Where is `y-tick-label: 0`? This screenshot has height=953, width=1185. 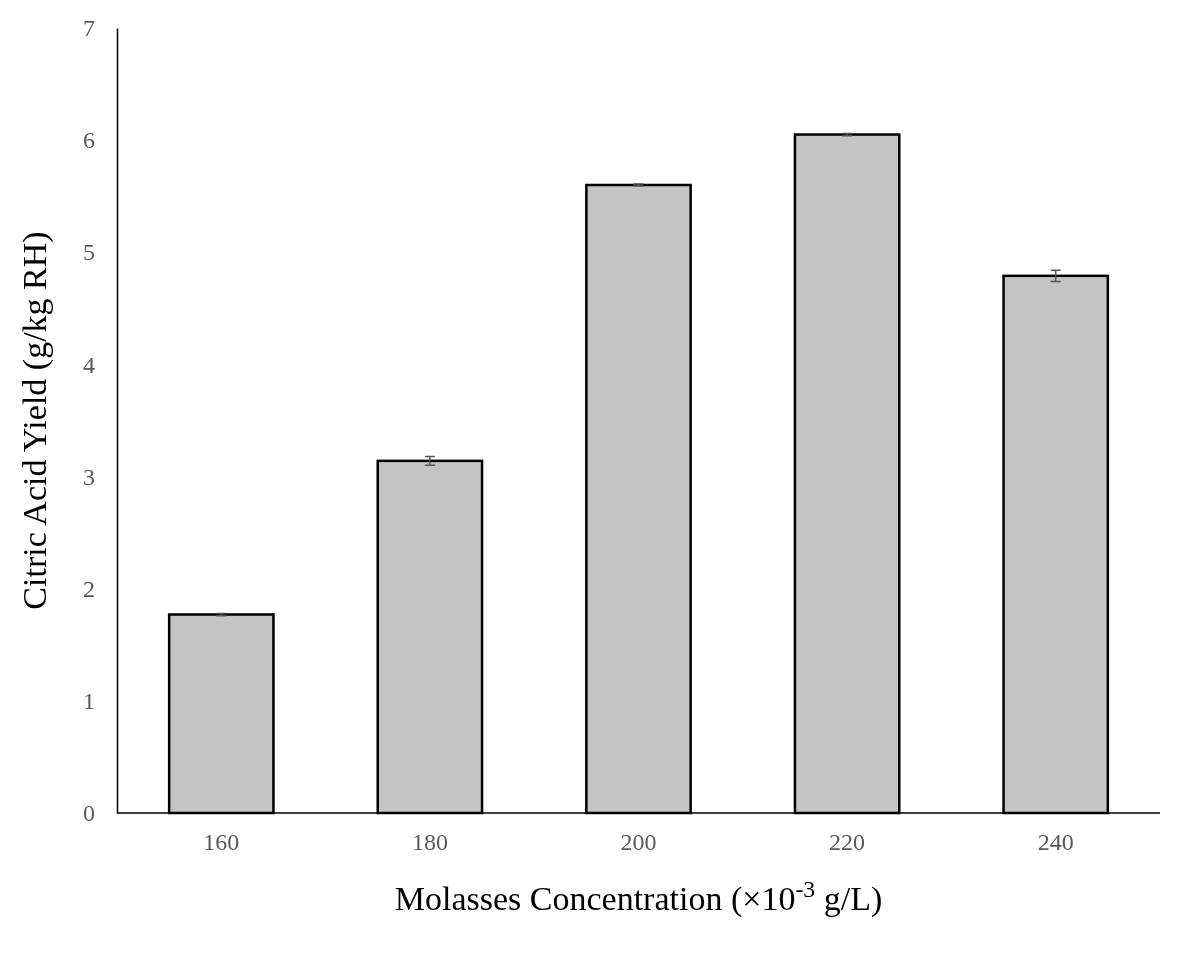
y-tick-label: 0 is located at coordinates (89, 813).